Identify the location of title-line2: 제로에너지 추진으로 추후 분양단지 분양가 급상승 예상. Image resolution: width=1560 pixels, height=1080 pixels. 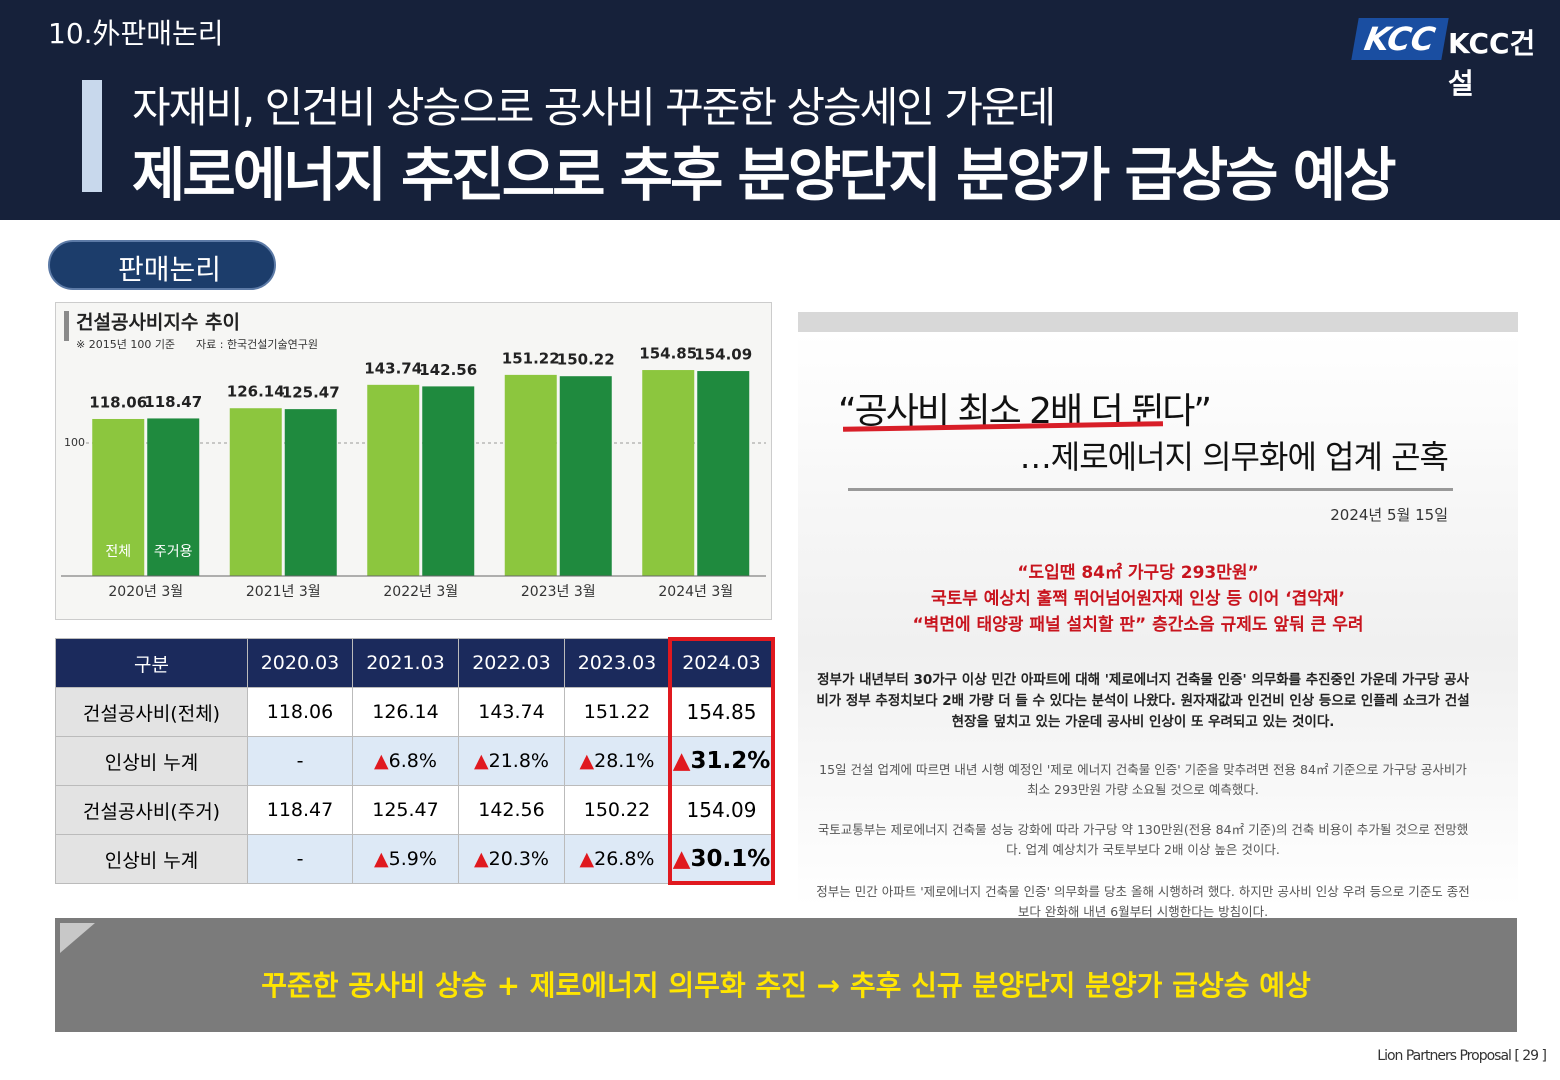
(764, 175).